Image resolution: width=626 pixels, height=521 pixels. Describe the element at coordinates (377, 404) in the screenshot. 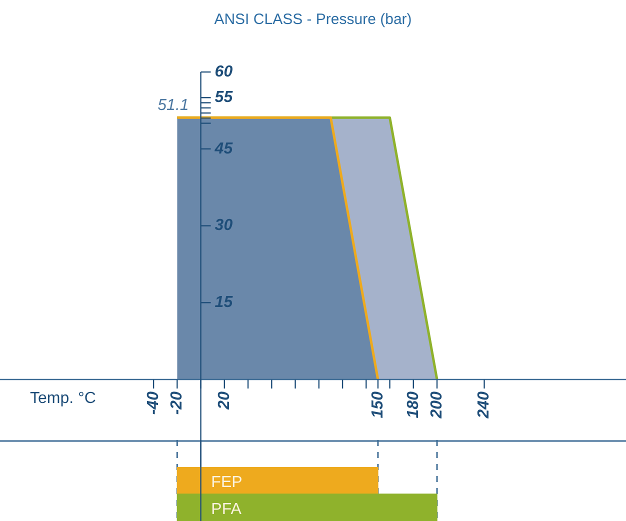

I see `x-tick-label: 150` at that location.